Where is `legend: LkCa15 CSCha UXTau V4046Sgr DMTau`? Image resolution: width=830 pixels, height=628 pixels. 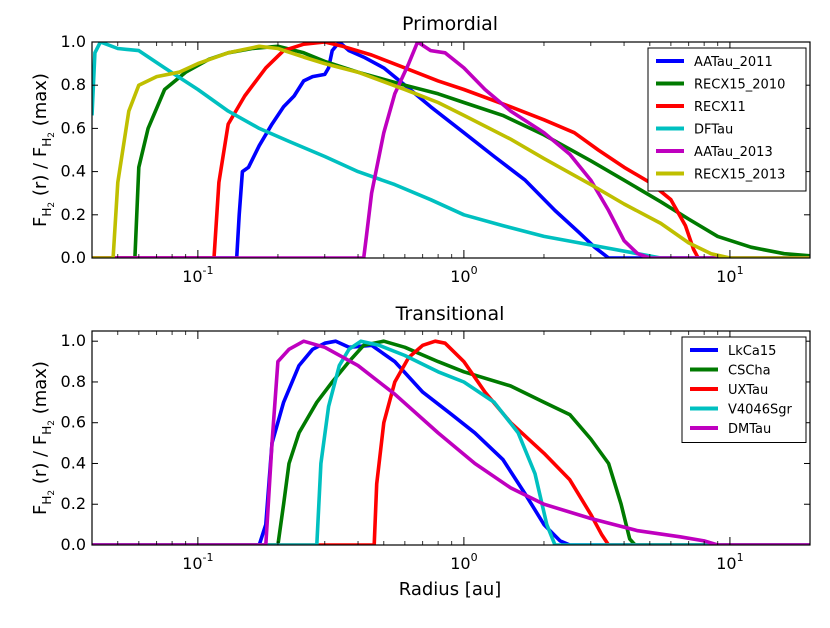
legend: LkCa15 CSCha UXTau V4046Sgr DMTau is located at coordinates (744, 389).